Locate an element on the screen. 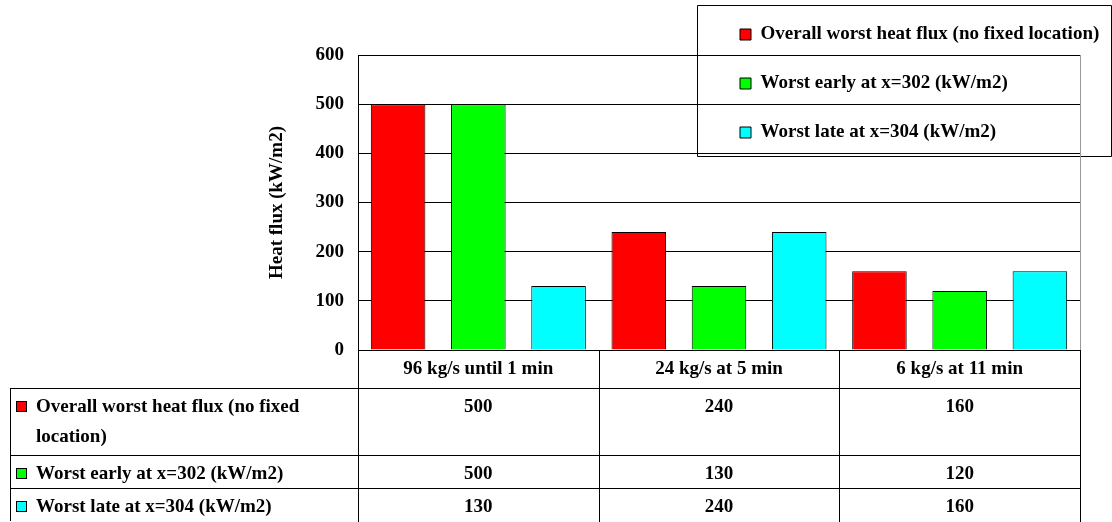  x-tick-label: 96 kg/s until 1 min is located at coordinates (478, 368).